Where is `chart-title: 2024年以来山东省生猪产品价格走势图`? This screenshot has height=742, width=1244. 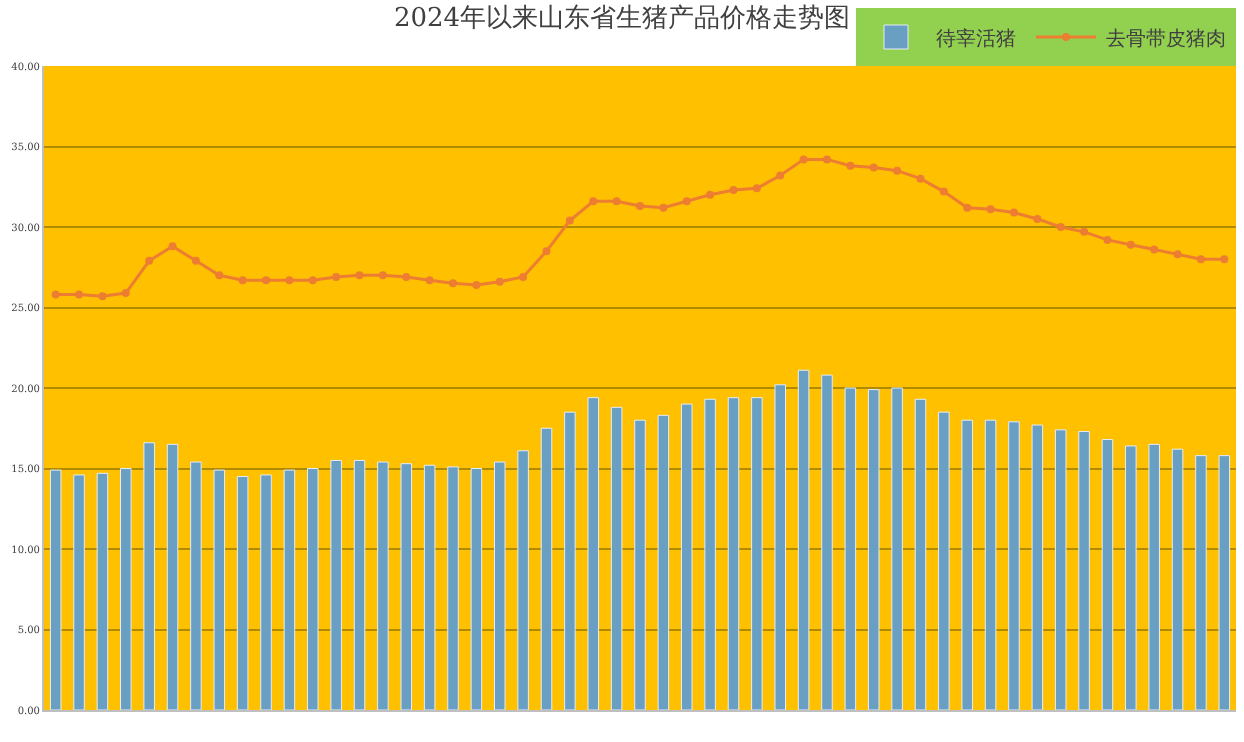
chart-title: 2024年以来山东省生猪产品价格走势图 is located at coordinates (622, 18).